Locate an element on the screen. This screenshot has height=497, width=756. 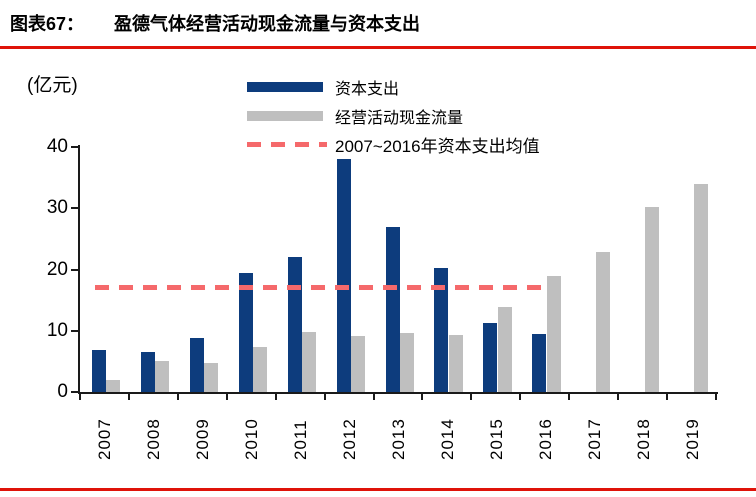
bar-capex-2008 is located at coordinates (147, 371).